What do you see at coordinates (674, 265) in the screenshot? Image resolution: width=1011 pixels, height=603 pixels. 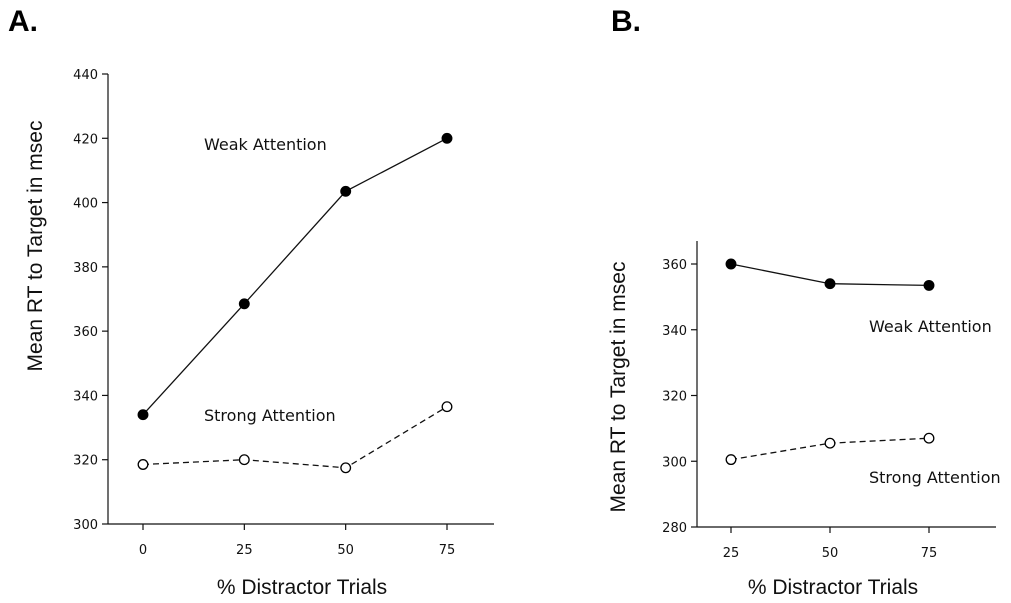 I see `panel-b-y-tick-label-360: 360` at bounding box center [674, 265].